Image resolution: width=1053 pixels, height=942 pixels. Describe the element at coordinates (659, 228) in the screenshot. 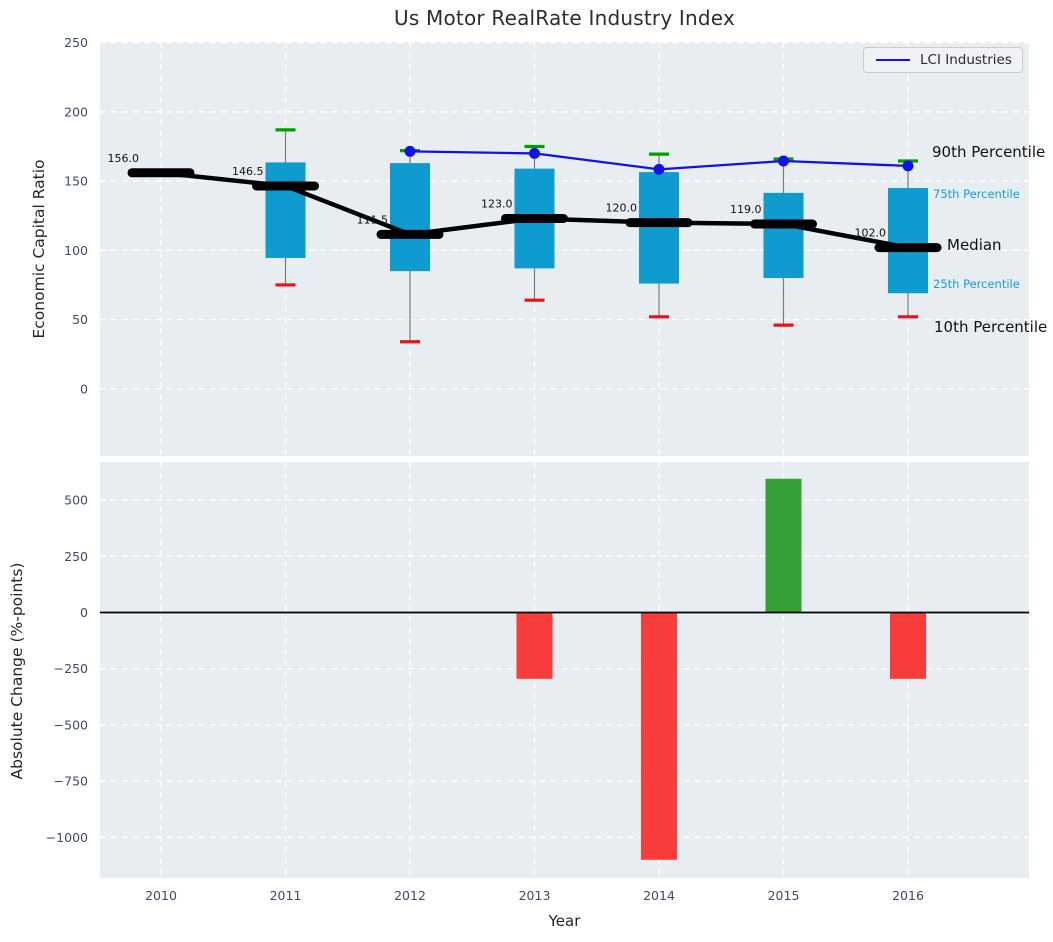

I see `box-2014` at that location.